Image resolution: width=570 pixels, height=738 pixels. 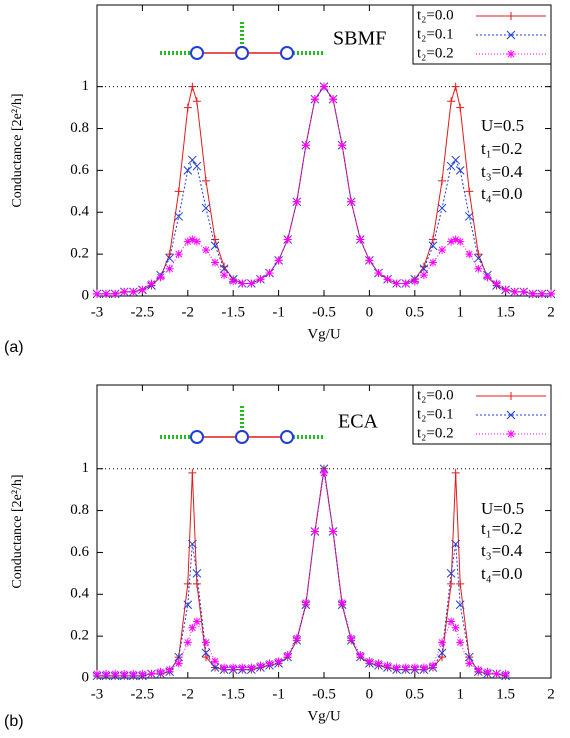 What do you see at coordinates (143, 312) in the screenshot?
I see `x-tick-label: -2.5` at bounding box center [143, 312].